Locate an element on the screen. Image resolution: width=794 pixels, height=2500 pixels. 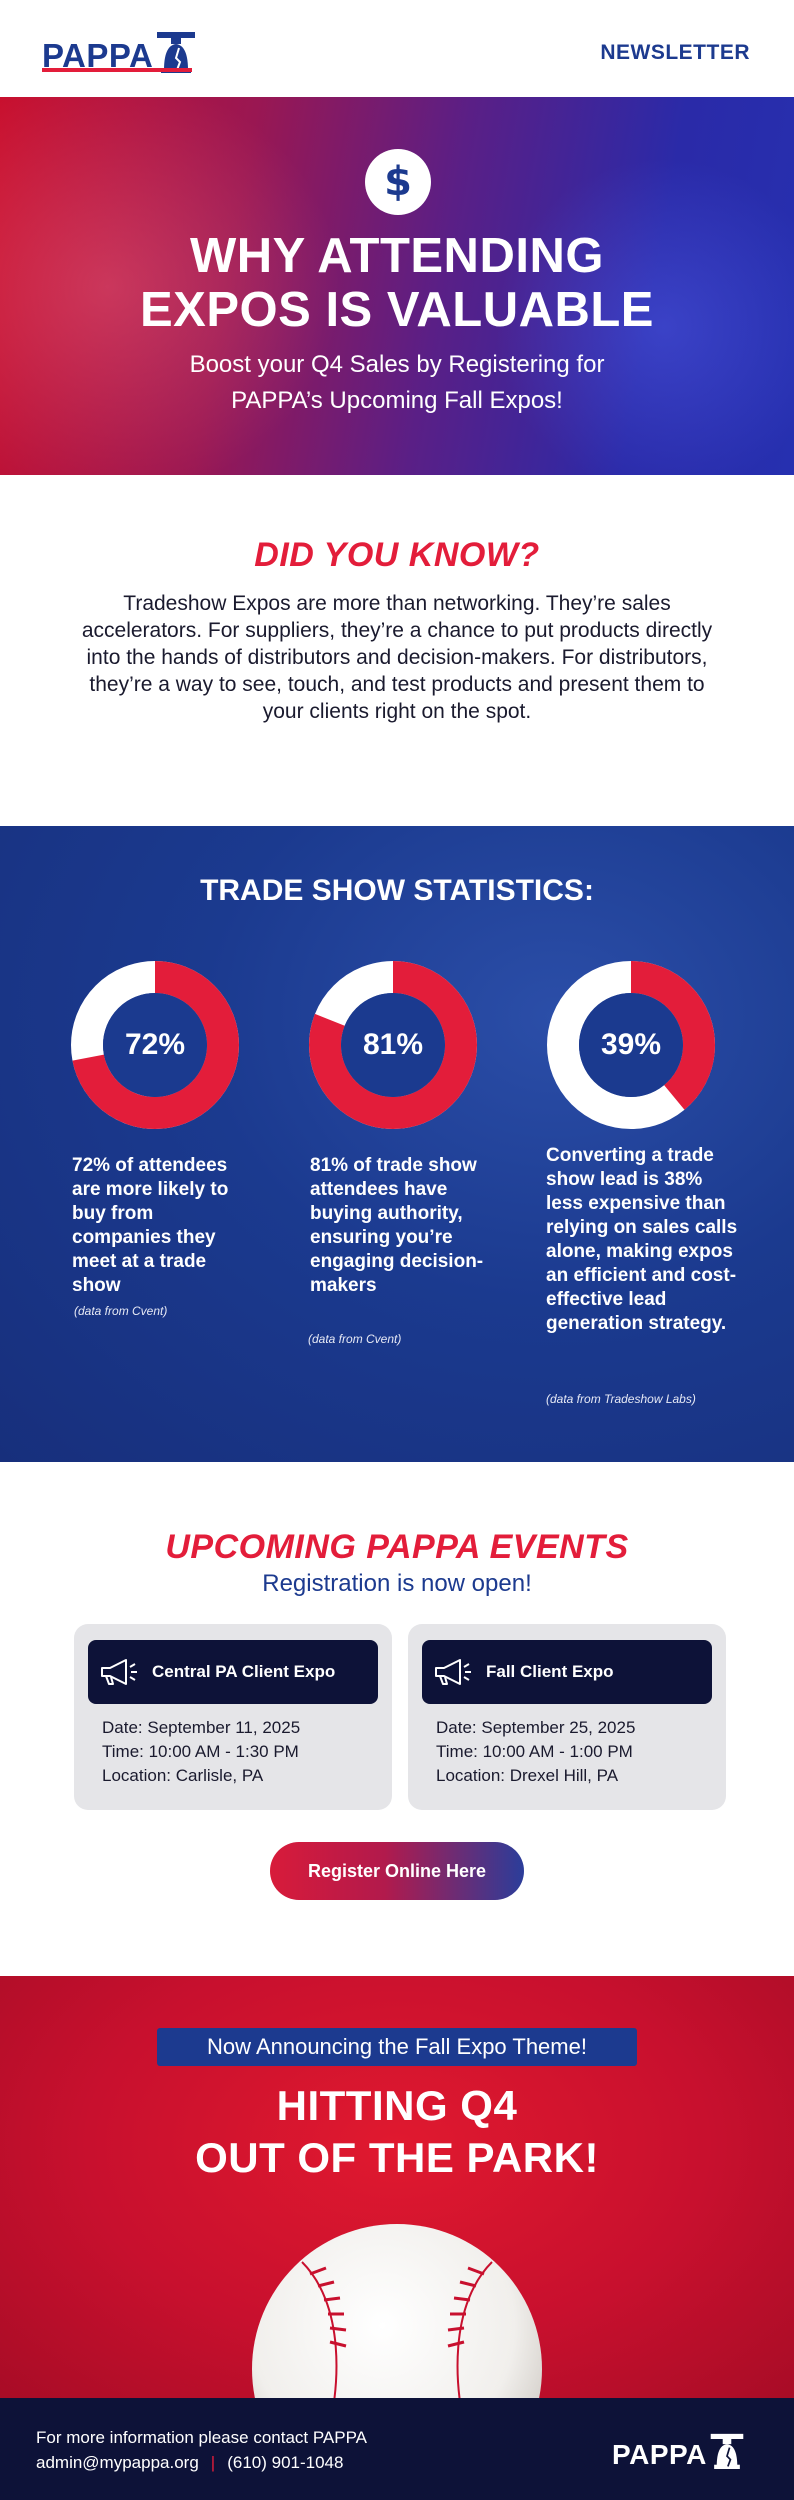
theme-announcement: Now Announcing the Fall Expo Theme! is located at coordinates (397, 2047).